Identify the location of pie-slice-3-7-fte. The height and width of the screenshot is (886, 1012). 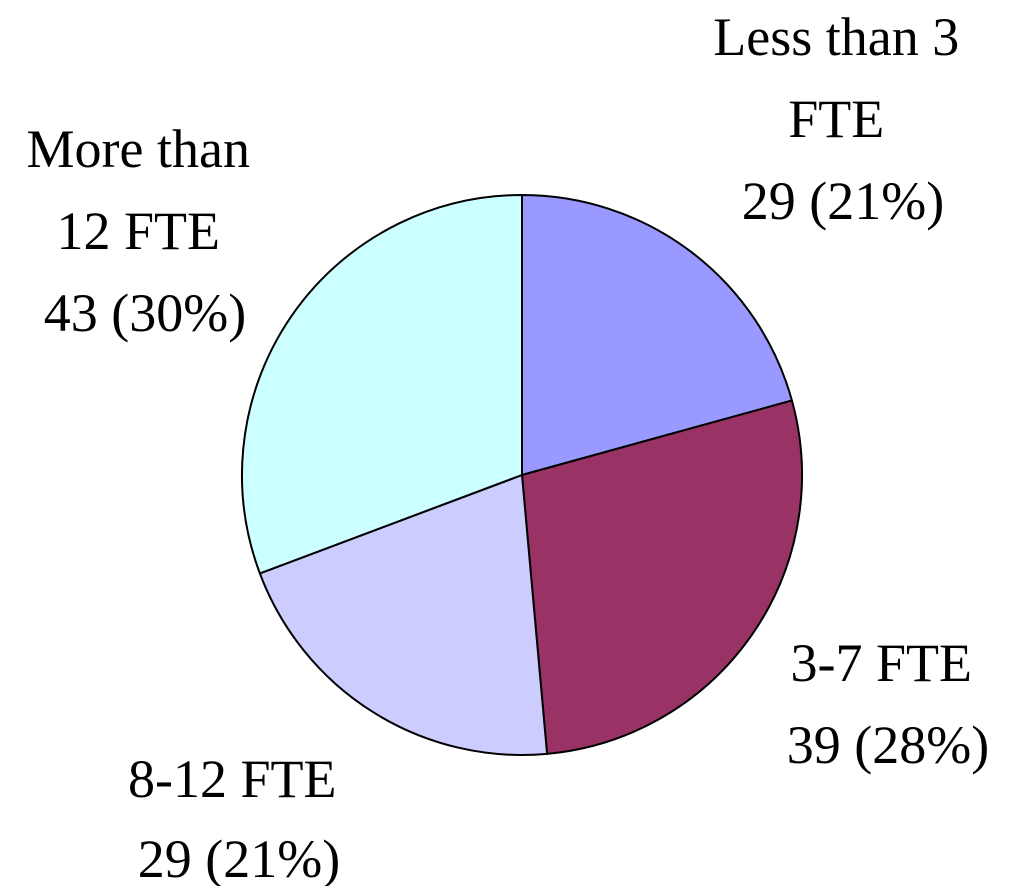
(662, 577).